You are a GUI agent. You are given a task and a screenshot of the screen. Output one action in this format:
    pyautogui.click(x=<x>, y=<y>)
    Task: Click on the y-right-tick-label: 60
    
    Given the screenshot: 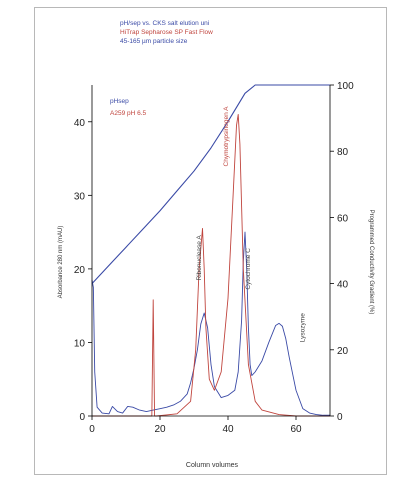 What is the action you would take?
    pyautogui.click(x=343, y=218)
    